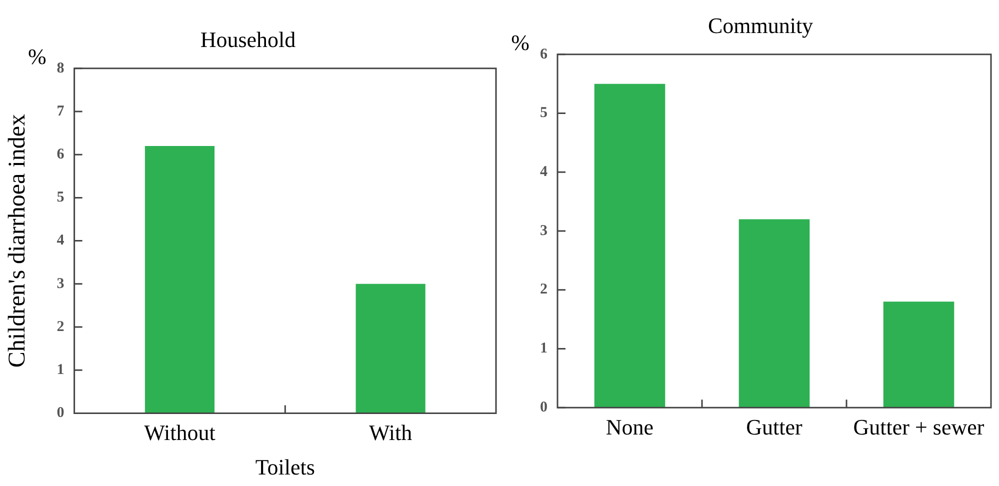 This screenshot has height=486, width=999. I want to click on x-axis-title: Toilets, so click(285, 467).